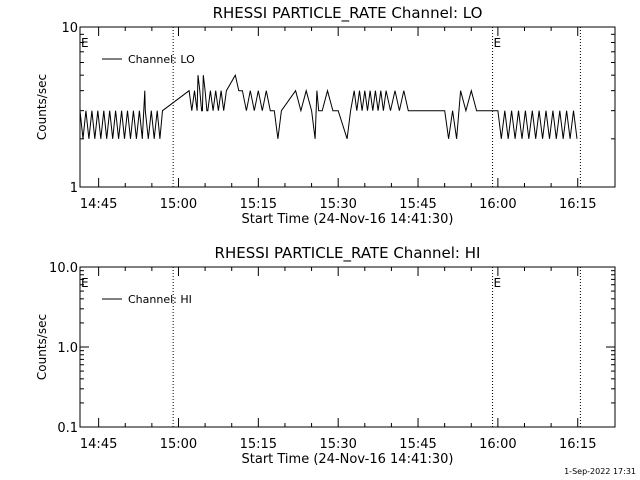  What do you see at coordinates (328, 106) in the screenshot?
I see `series-line` at bounding box center [328, 106].